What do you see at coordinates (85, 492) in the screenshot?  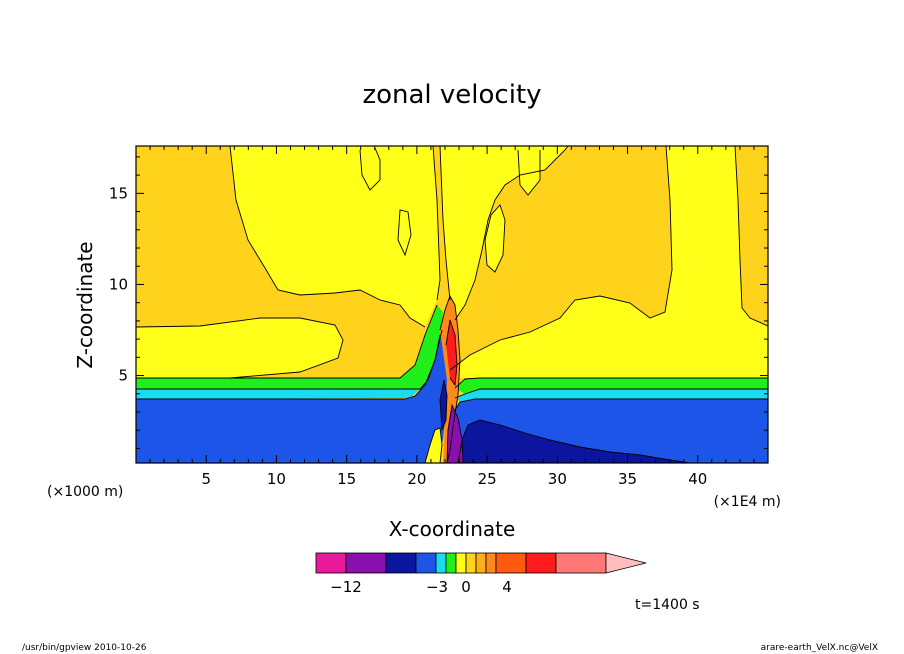 I see `x-unit-left: (×1000 m)` at bounding box center [85, 492].